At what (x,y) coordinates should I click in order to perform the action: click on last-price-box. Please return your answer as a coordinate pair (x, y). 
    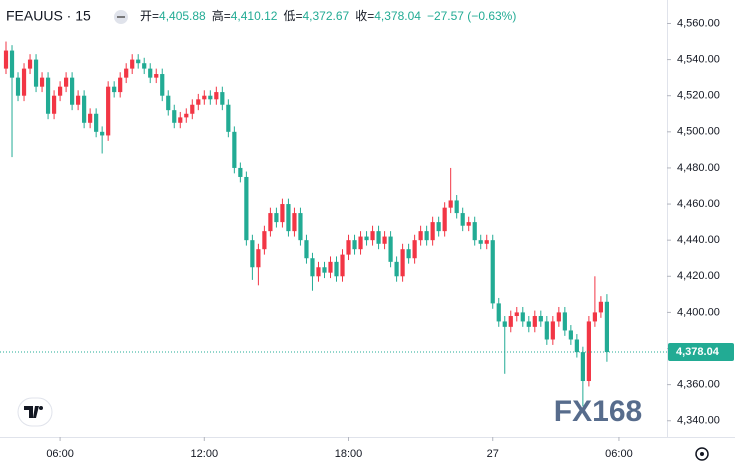
    Looking at the image, I should click on (701, 352).